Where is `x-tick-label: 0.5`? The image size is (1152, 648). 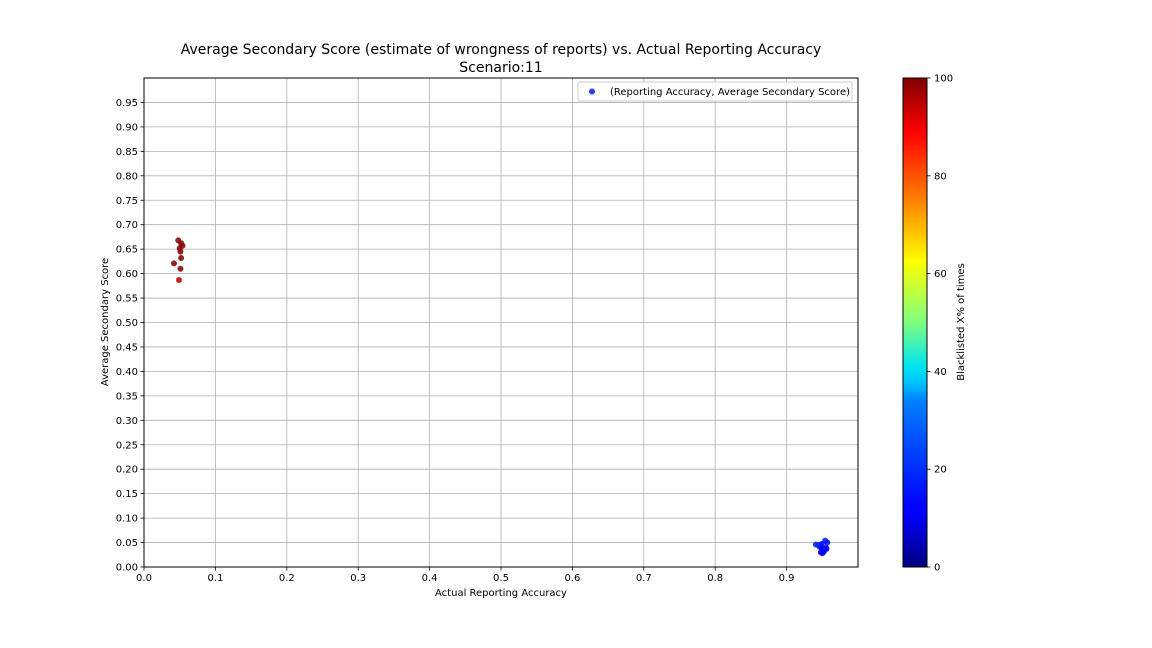
x-tick-label: 0.5 is located at coordinates (501, 578).